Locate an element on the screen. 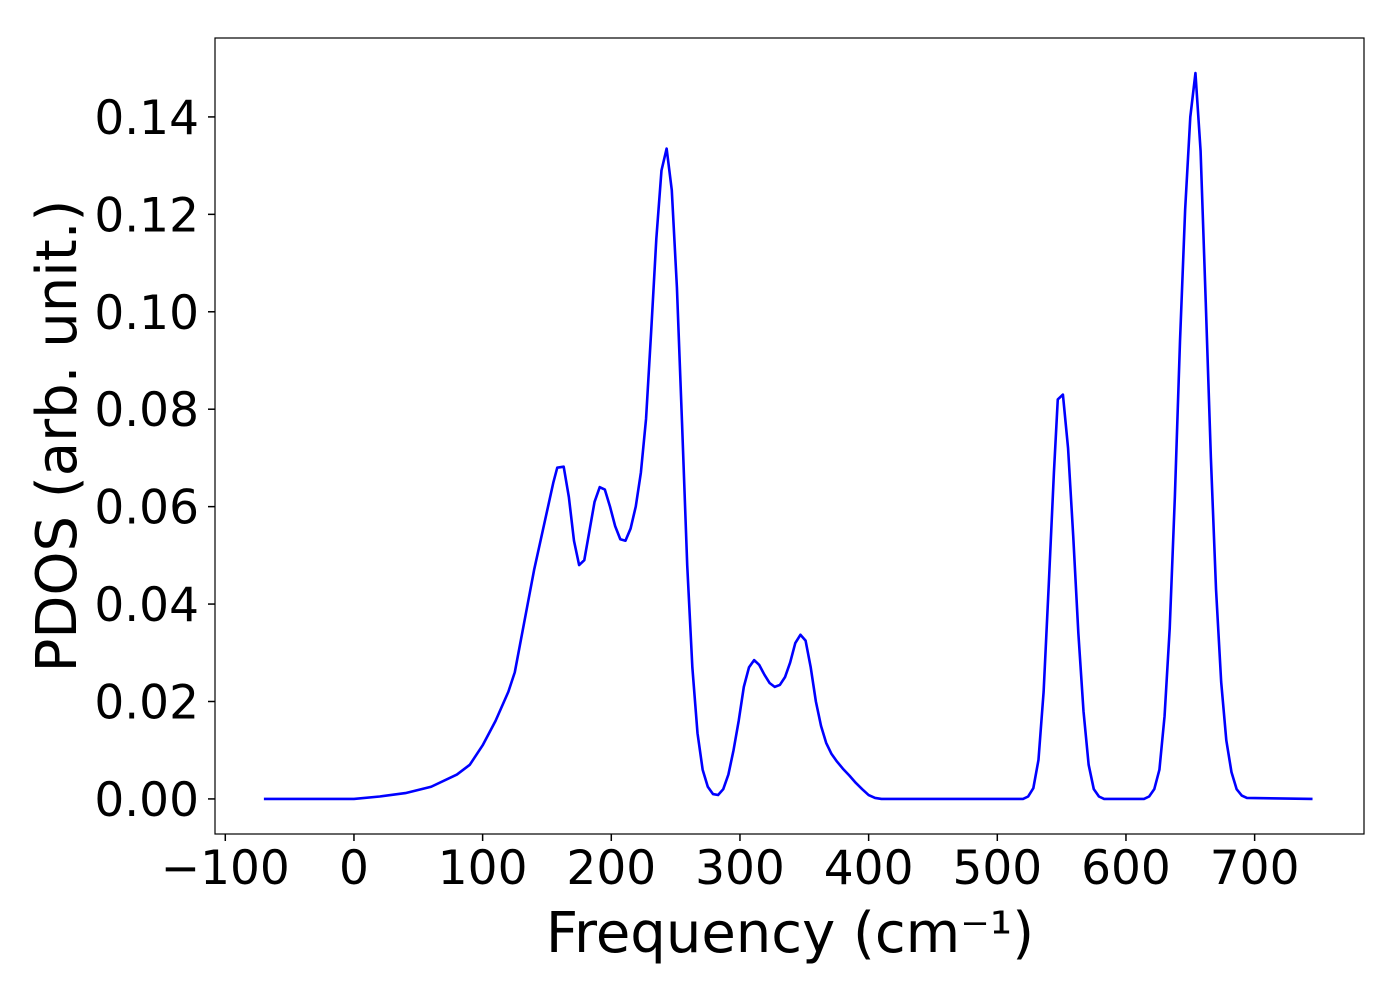 This screenshot has width=1400, height=1000. y-tick-label: 0.10 is located at coordinates (146, 313).